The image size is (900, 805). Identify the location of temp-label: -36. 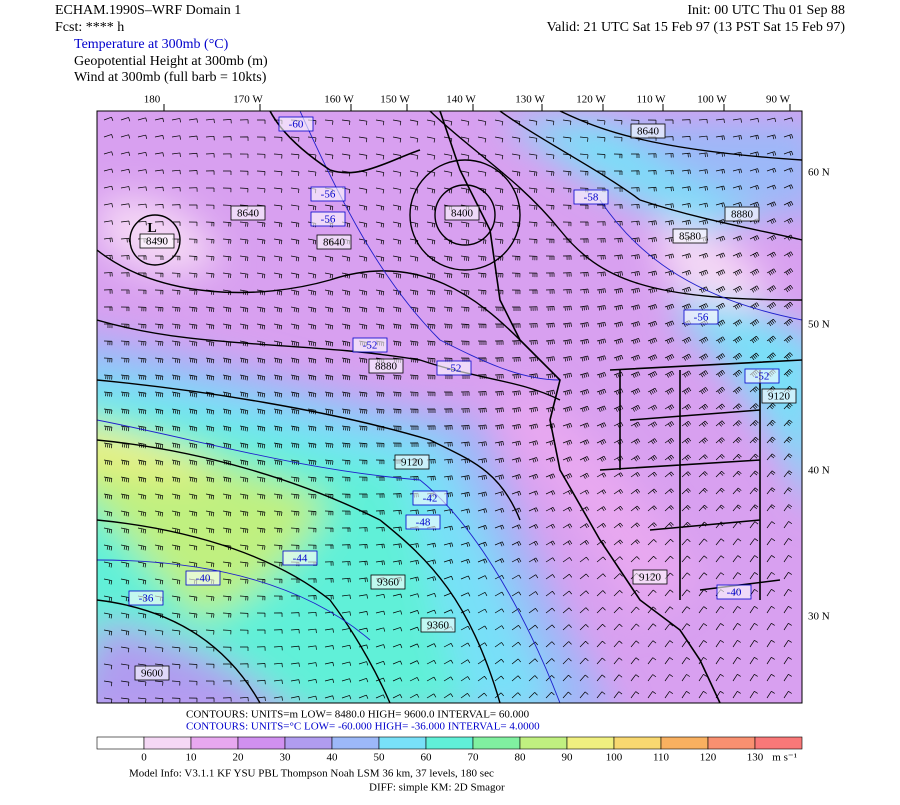
(146, 598).